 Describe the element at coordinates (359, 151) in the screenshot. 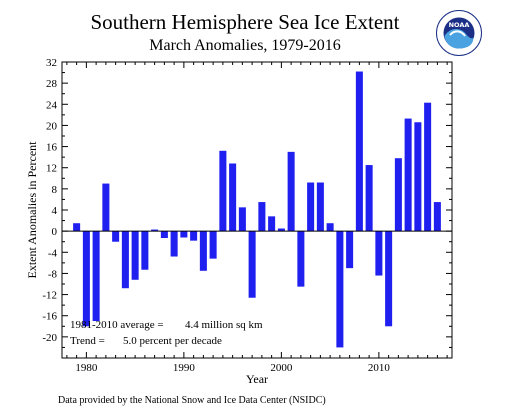

I see `bar-2008` at that location.